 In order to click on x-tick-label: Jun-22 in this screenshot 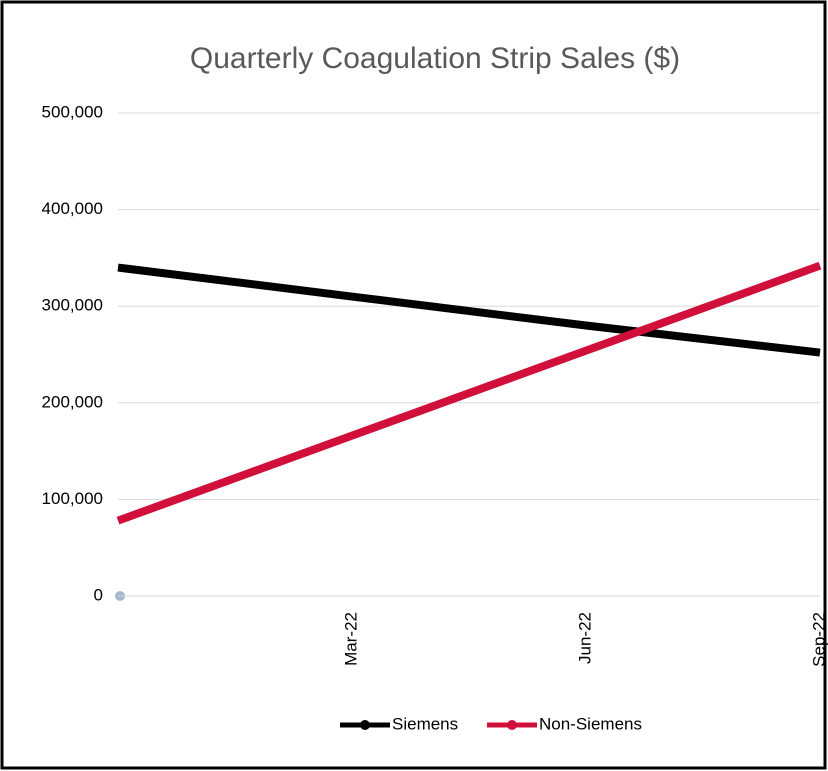, I will do `click(584, 638)`.